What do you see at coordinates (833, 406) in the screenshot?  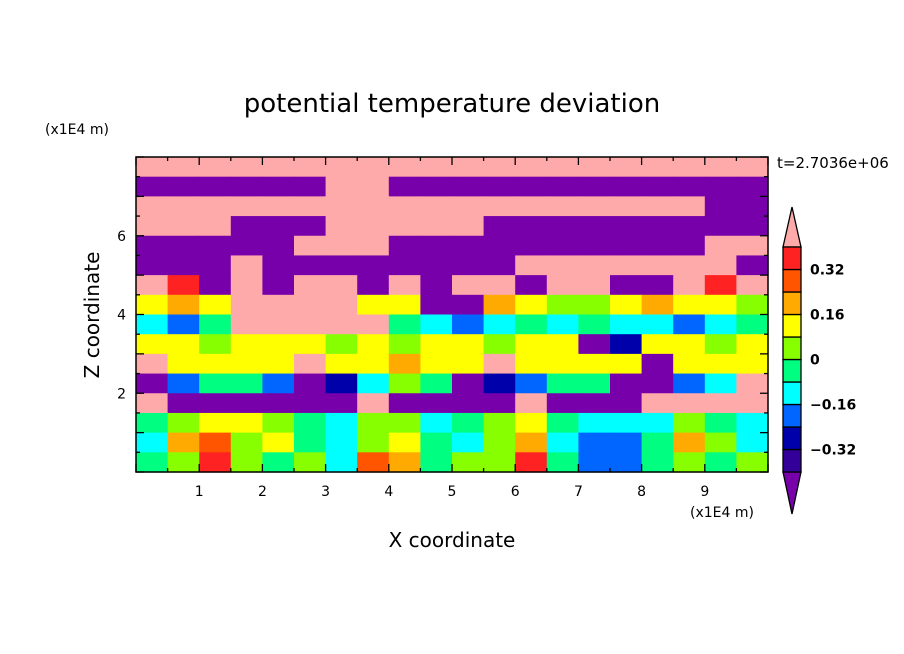 I see `colorbar-tick-label: −0.16` at bounding box center [833, 406].